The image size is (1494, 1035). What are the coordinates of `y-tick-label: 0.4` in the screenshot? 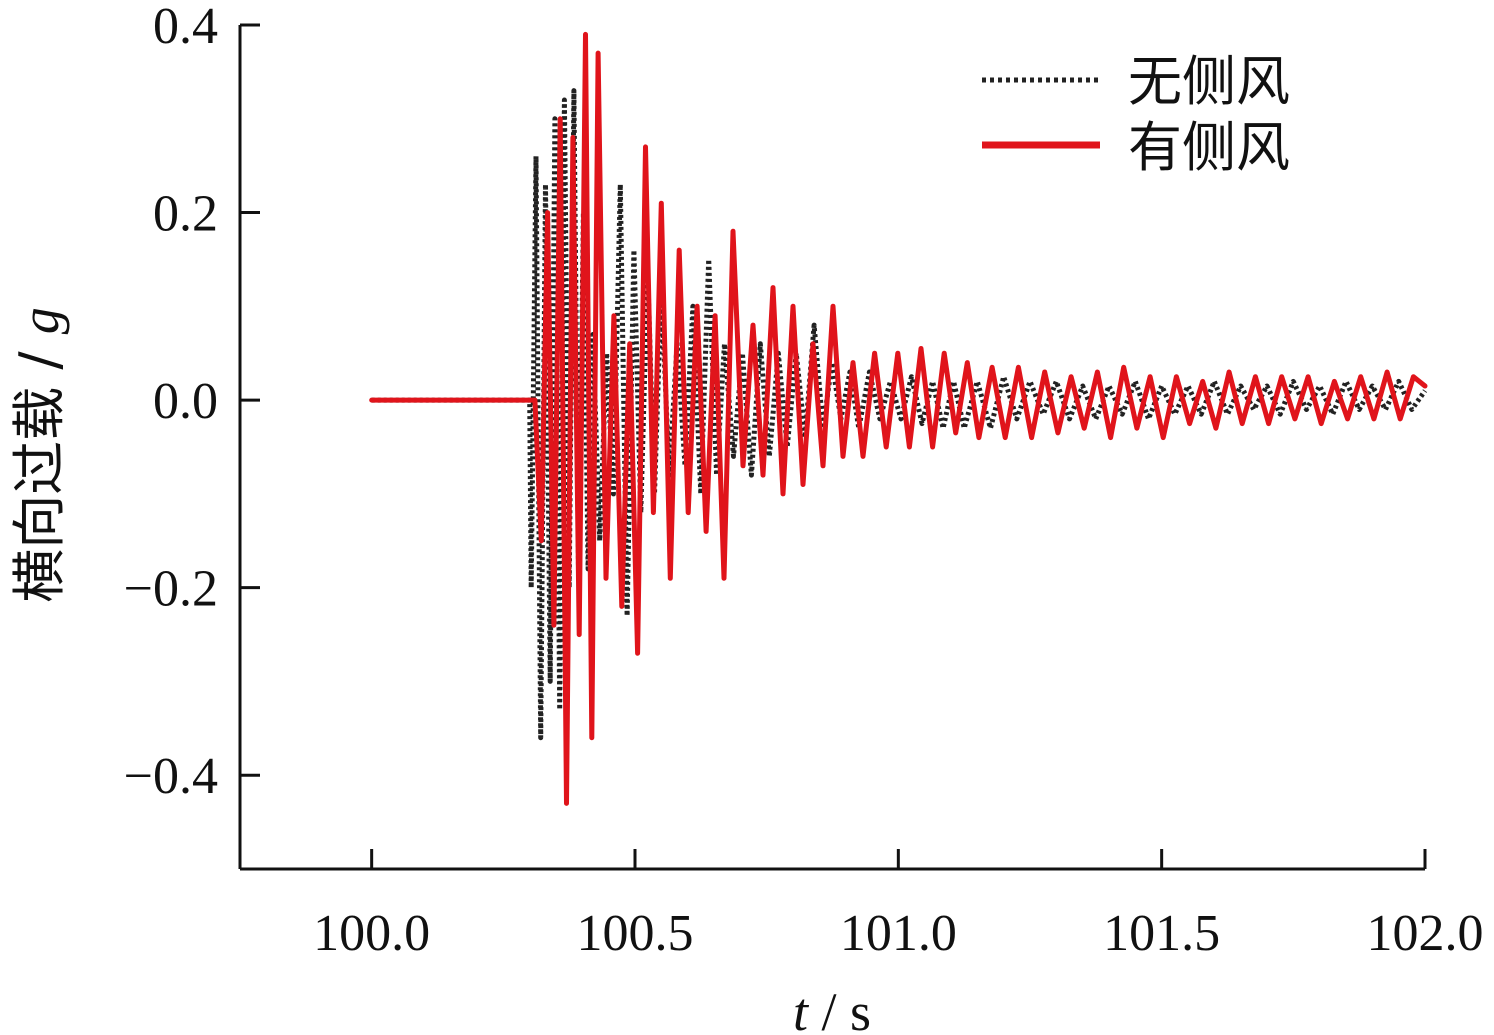 It's located at (185, 27).